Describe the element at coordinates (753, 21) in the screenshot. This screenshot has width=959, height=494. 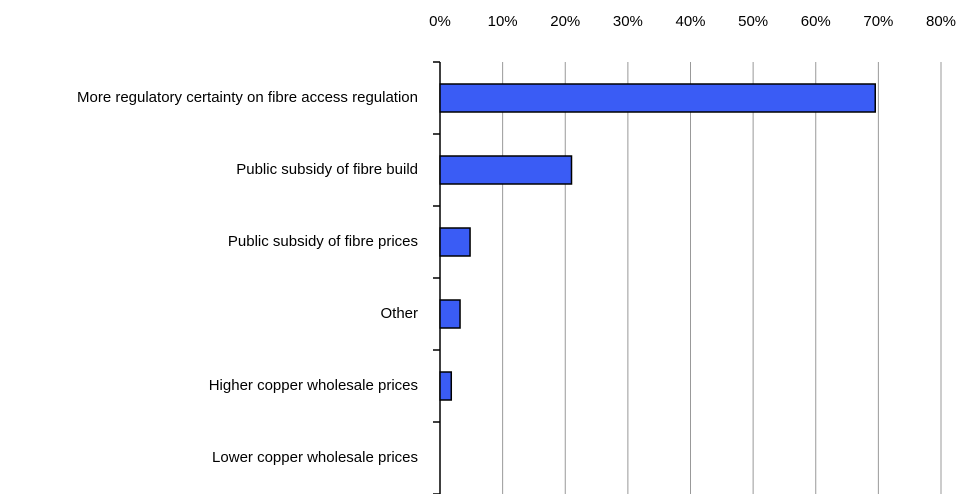
I see `x-tick-label: 50%` at that location.